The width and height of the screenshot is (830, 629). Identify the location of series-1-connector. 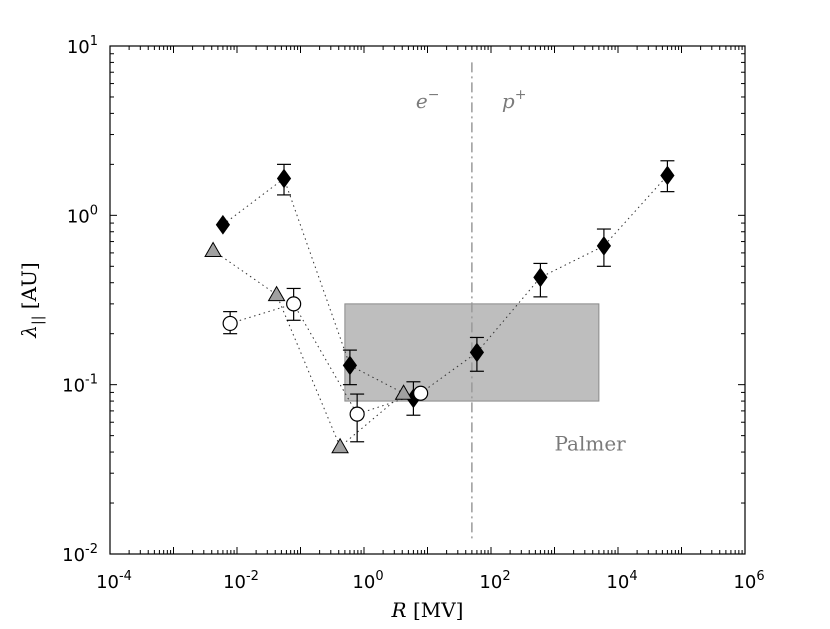
(325, 359).